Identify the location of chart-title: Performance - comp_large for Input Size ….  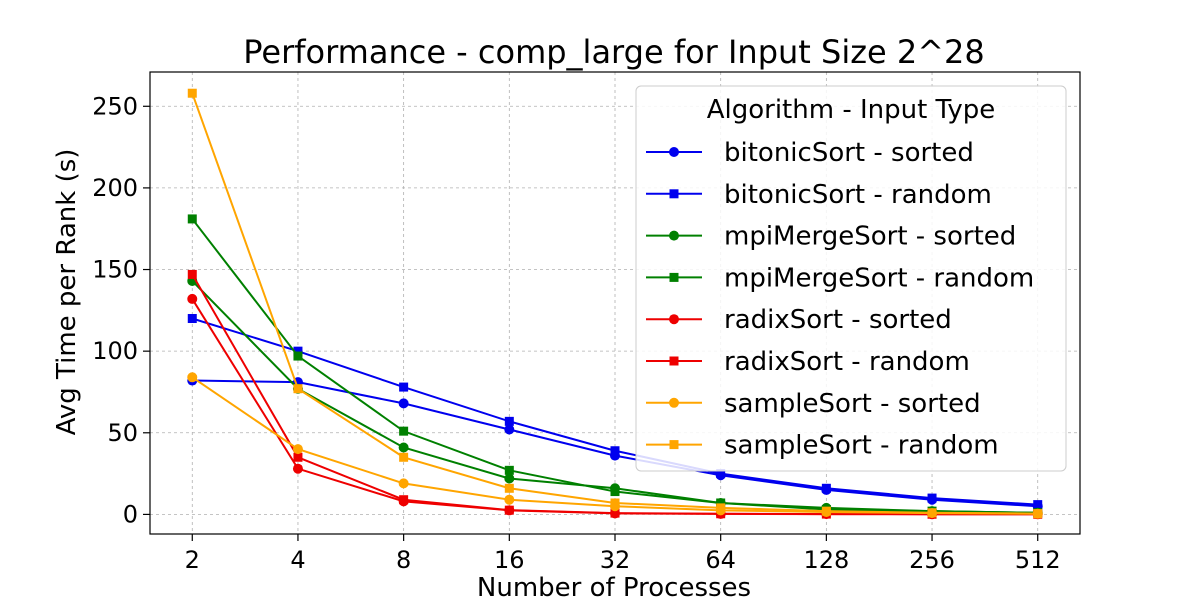
(614, 52).